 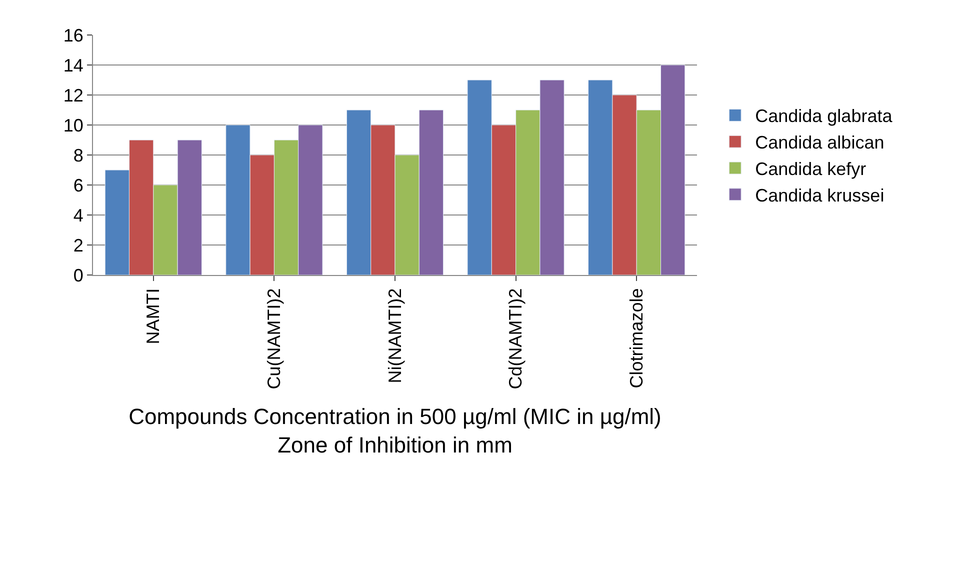 I want to click on legend-label: Candida kefyr, so click(x=810, y=169).